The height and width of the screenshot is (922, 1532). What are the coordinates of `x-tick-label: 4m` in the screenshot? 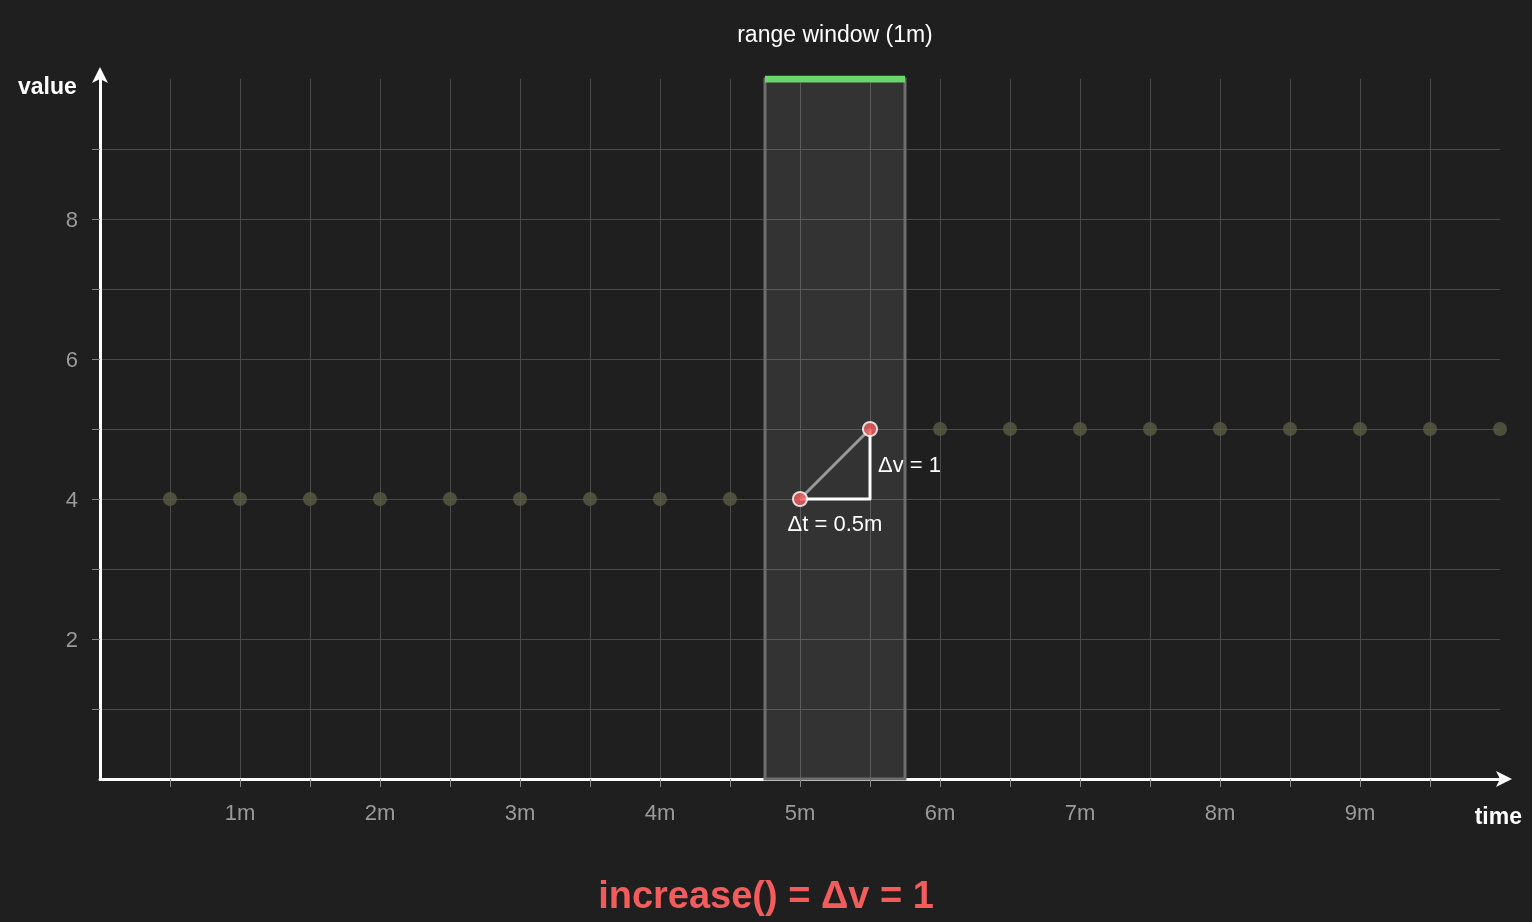 It's located at (660, 812).